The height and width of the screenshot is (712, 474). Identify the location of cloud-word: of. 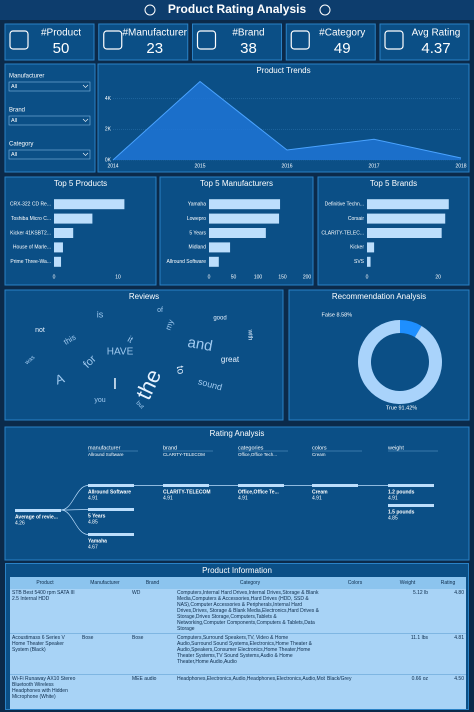
(160, 310).